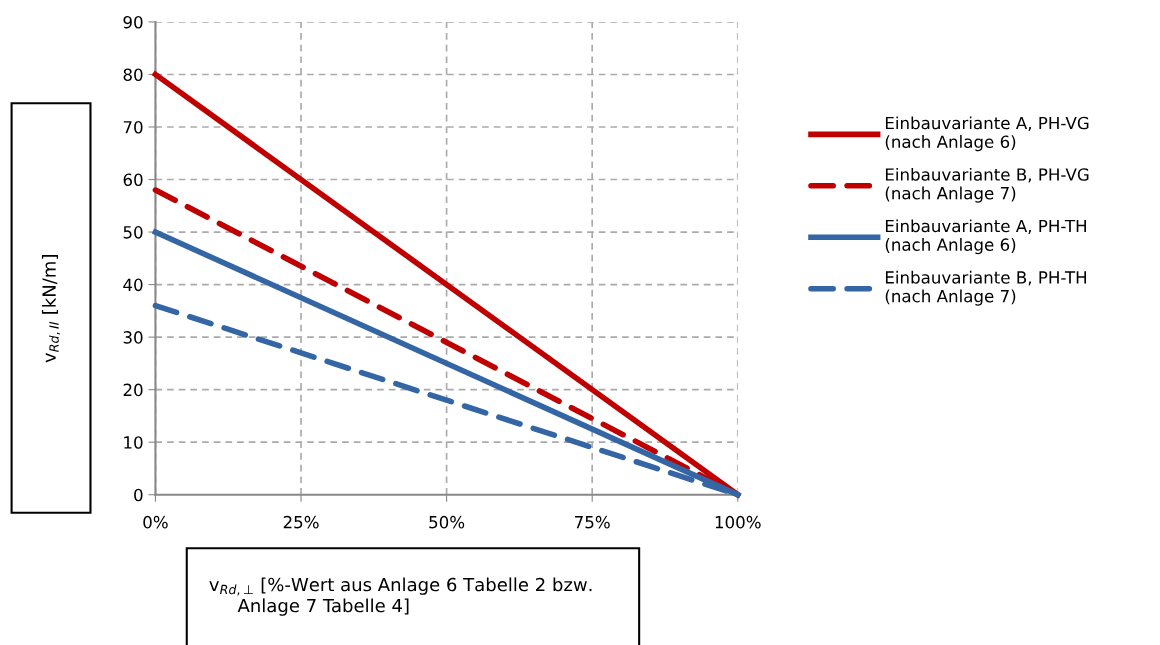 This screenshot has height=645, width=1160. What do you see at coordinates (138, 495) in the screenshot?
I see `y-tick-label: 0` at bounding box center [138, 495].